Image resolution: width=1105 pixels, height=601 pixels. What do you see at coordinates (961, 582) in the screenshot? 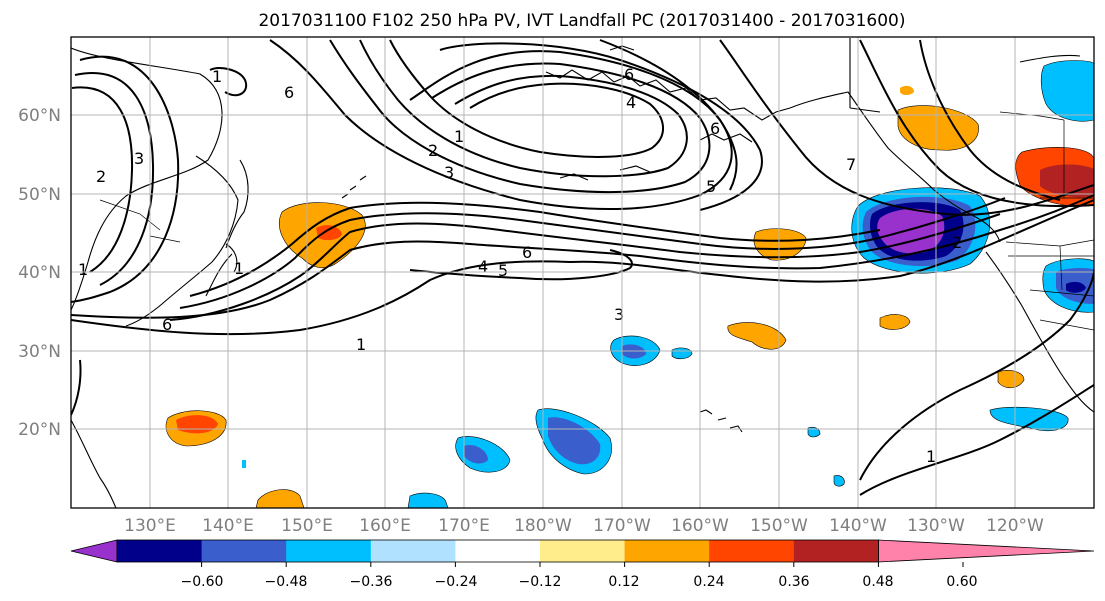
I see `colorbar-tick-label: 0.60` at bounding box center [961, 582].